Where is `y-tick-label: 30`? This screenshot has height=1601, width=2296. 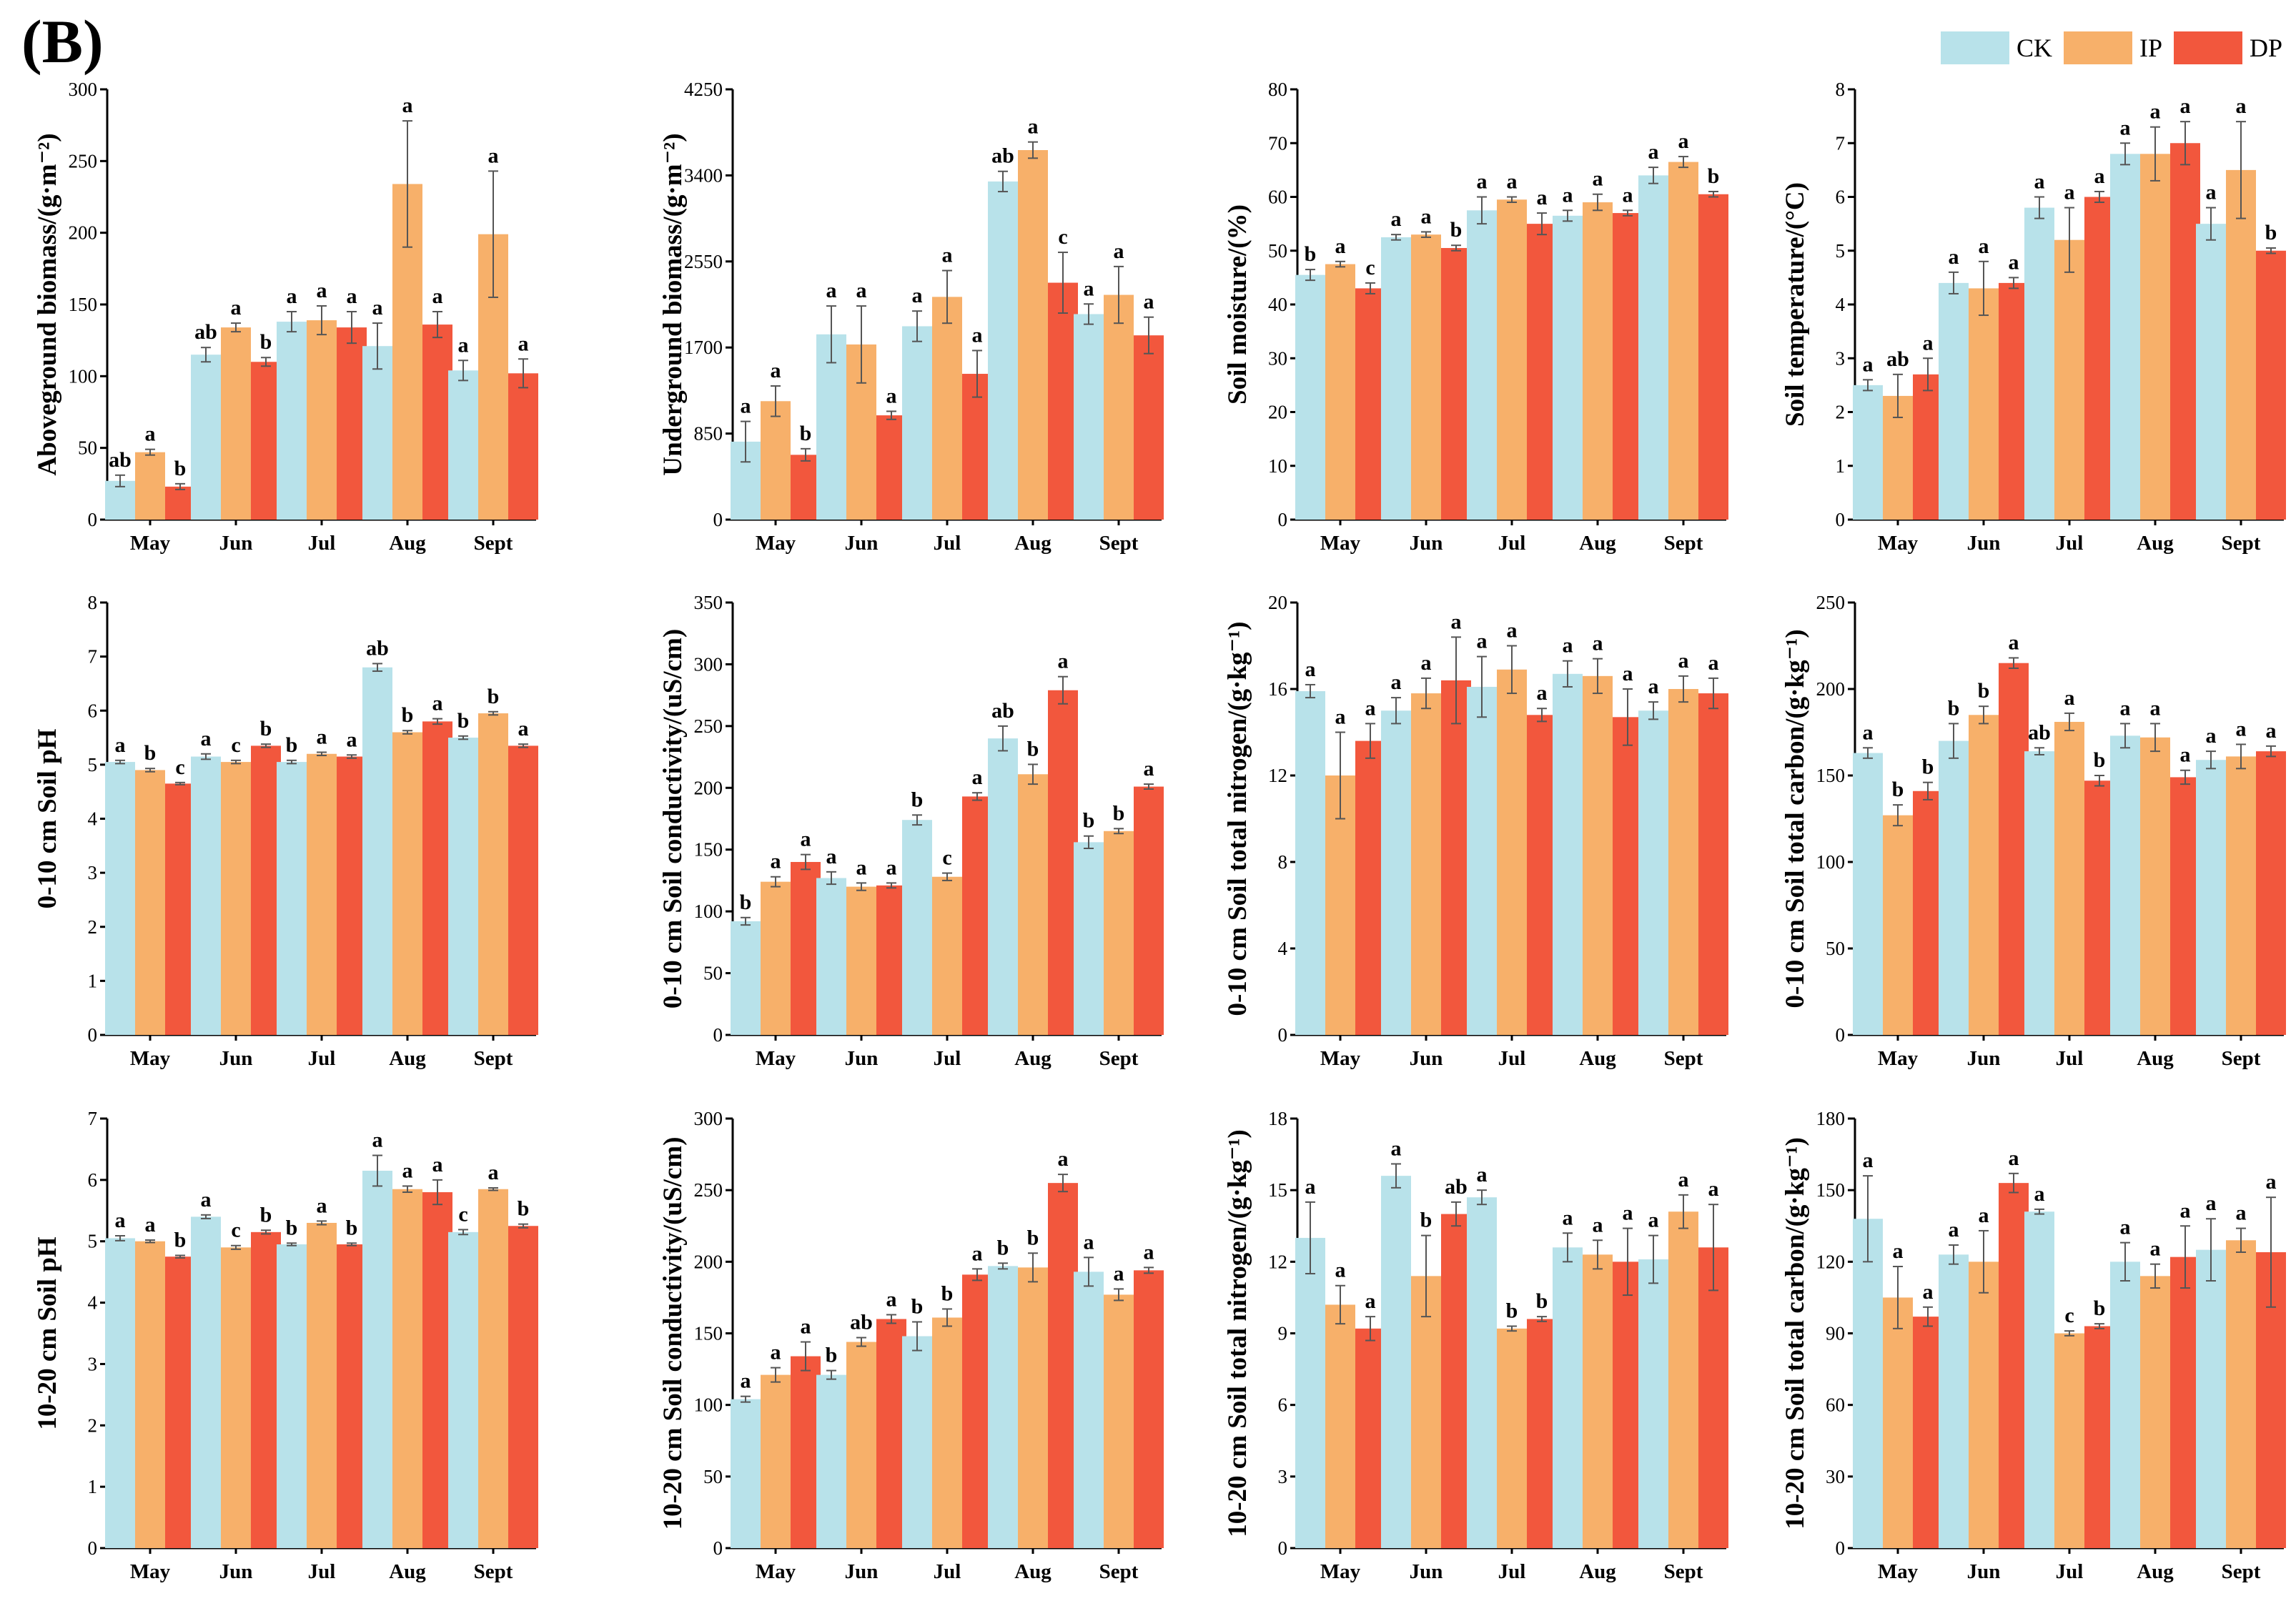 y-tick-label: 30 is located at coordinates (1835, 1477).